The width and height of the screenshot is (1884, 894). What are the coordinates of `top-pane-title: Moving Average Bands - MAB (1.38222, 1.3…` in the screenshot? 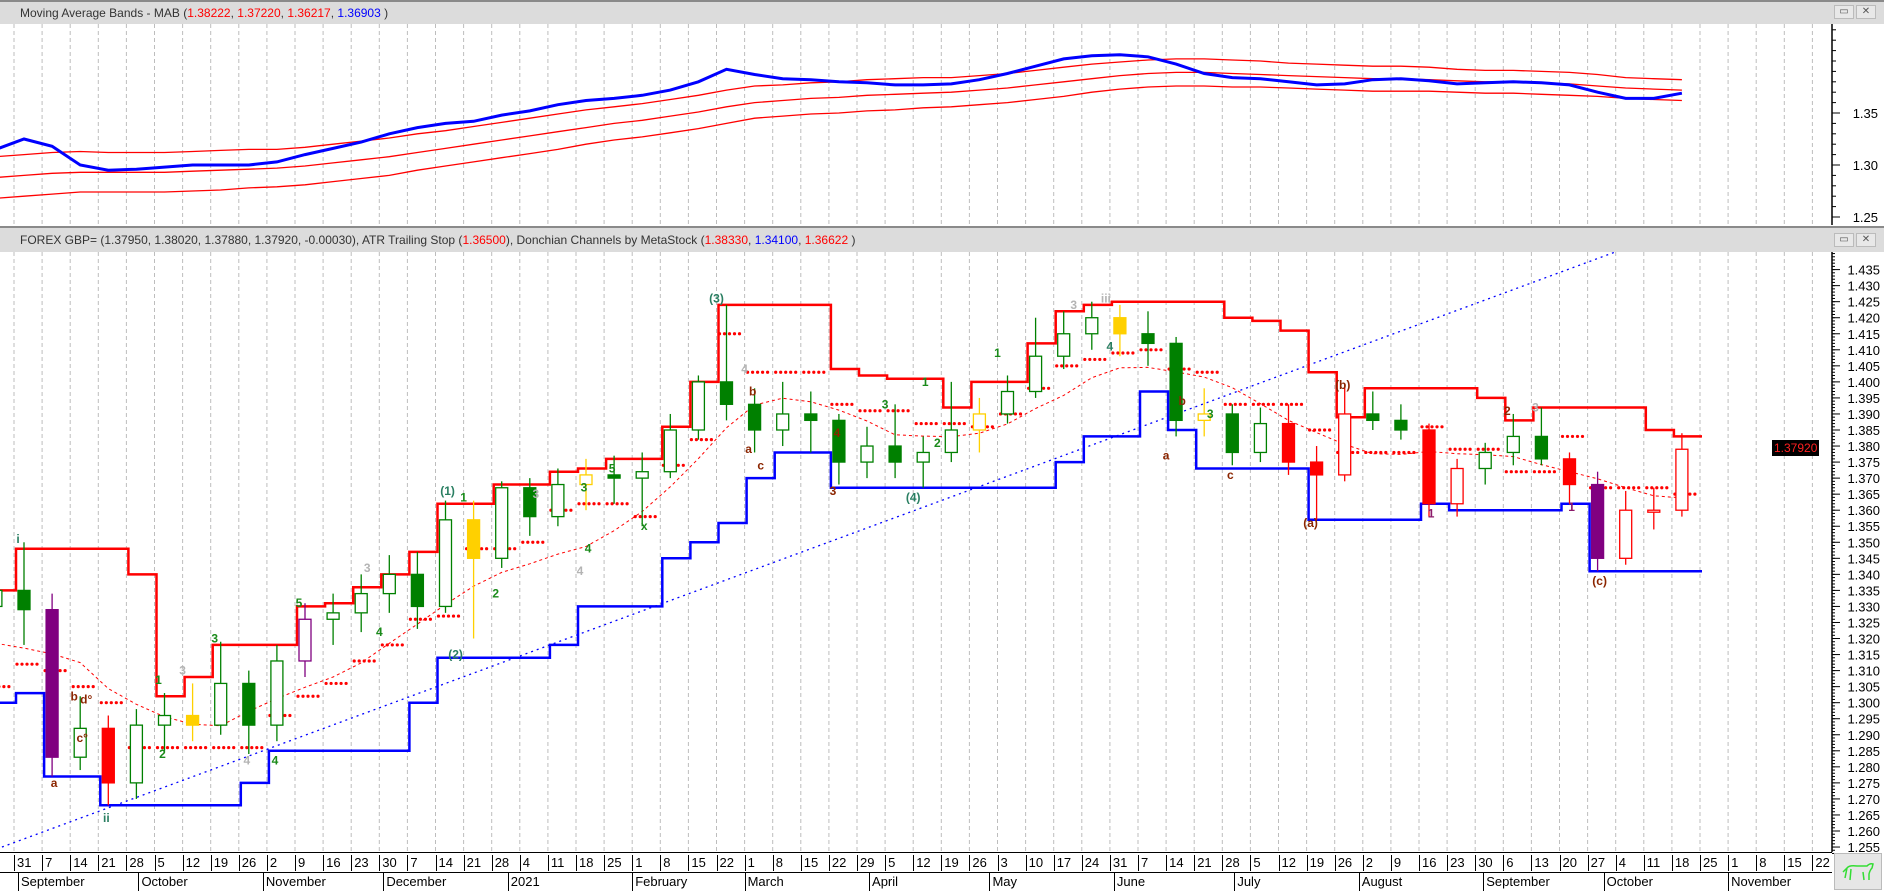 It's located at (204, 13).